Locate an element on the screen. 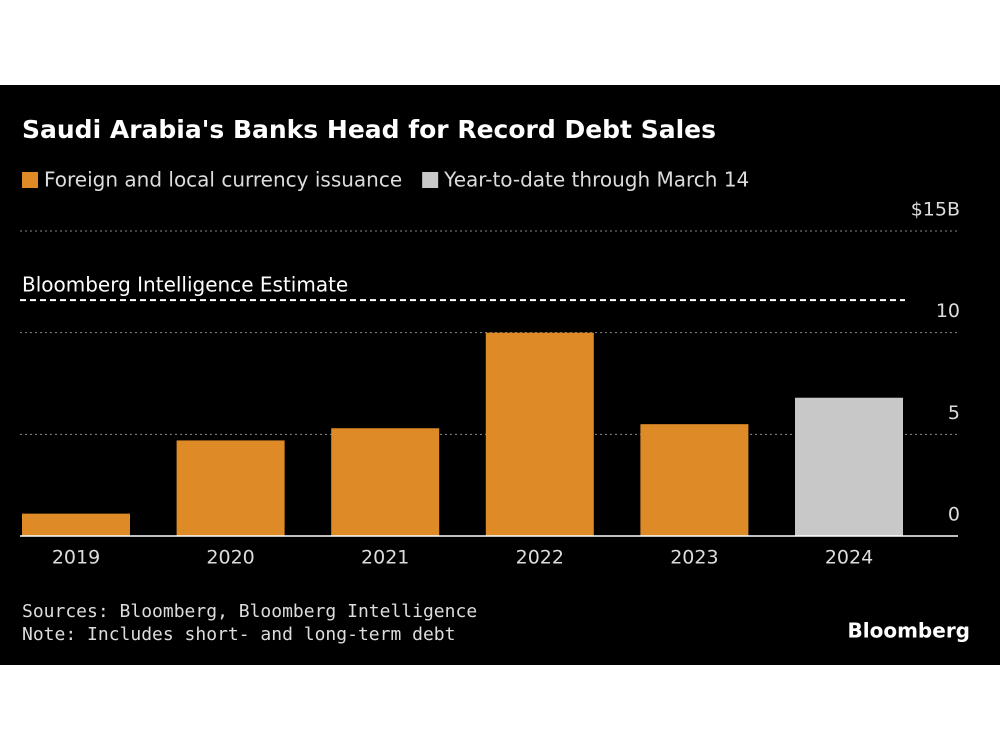 The image size is (1000, 750). legend-label: Year-to-date through March 14 is located at coordinates (596, 180).